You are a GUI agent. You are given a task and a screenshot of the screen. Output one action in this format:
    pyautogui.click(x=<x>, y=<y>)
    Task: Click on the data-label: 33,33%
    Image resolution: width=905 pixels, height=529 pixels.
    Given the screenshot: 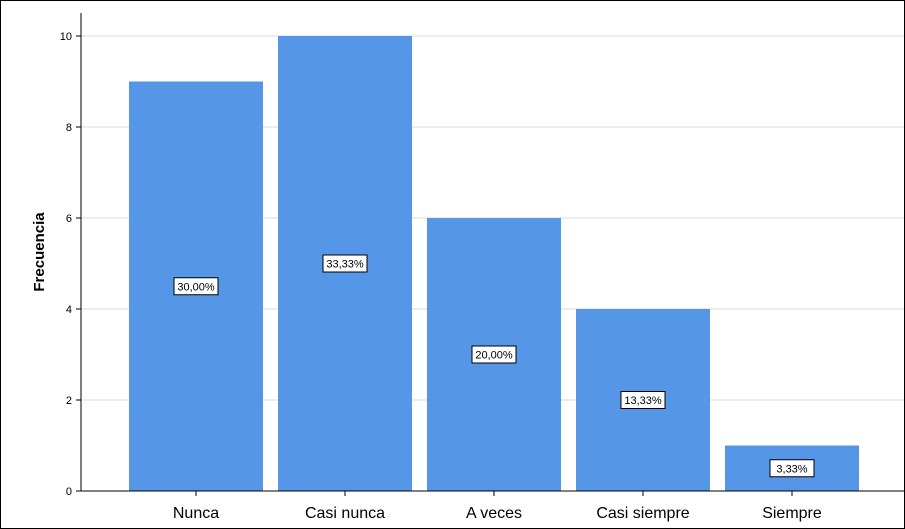 What is the action you would take?
    pyautogui.click(x=345, y=263)
    